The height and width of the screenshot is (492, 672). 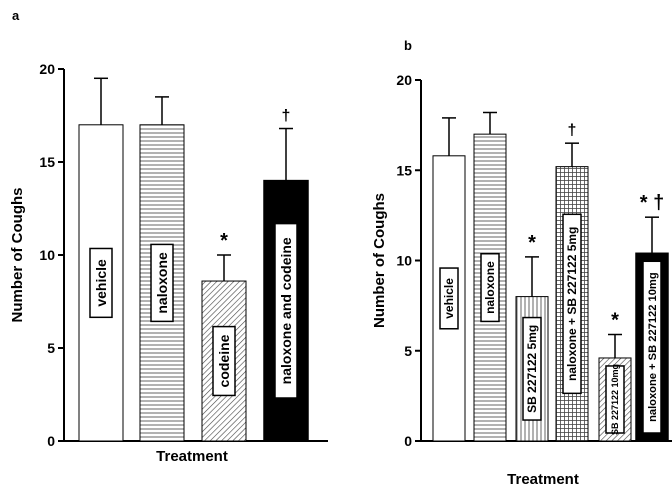 I want to click on panel-a-bar-label: naloxone and codeine, so click(x=286, y=310).